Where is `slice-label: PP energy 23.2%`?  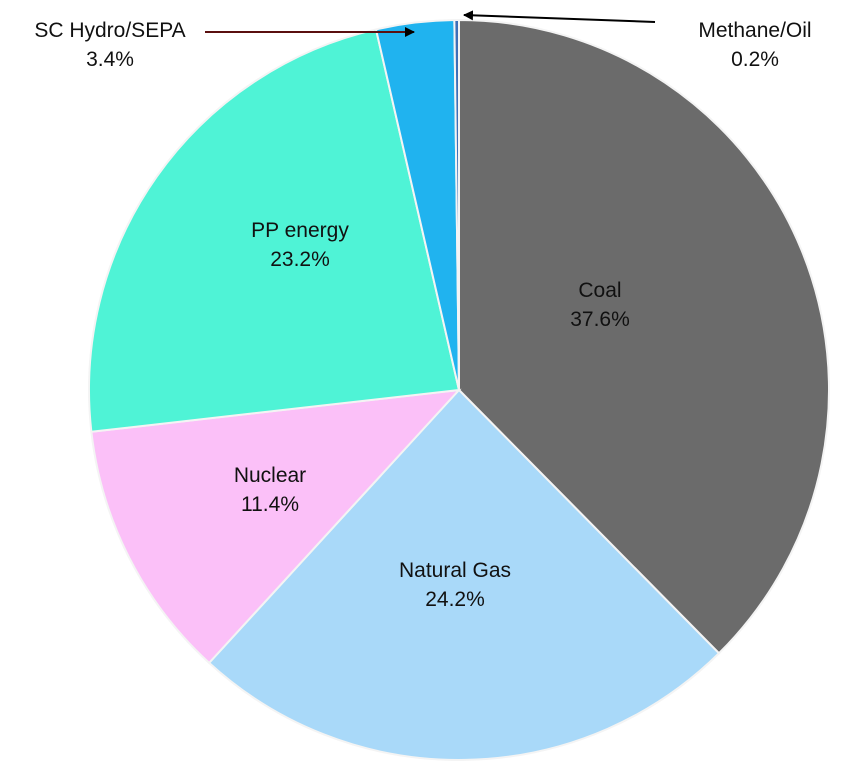
slice-label: PP energy 23.2% is located at coordinates (300, 245).